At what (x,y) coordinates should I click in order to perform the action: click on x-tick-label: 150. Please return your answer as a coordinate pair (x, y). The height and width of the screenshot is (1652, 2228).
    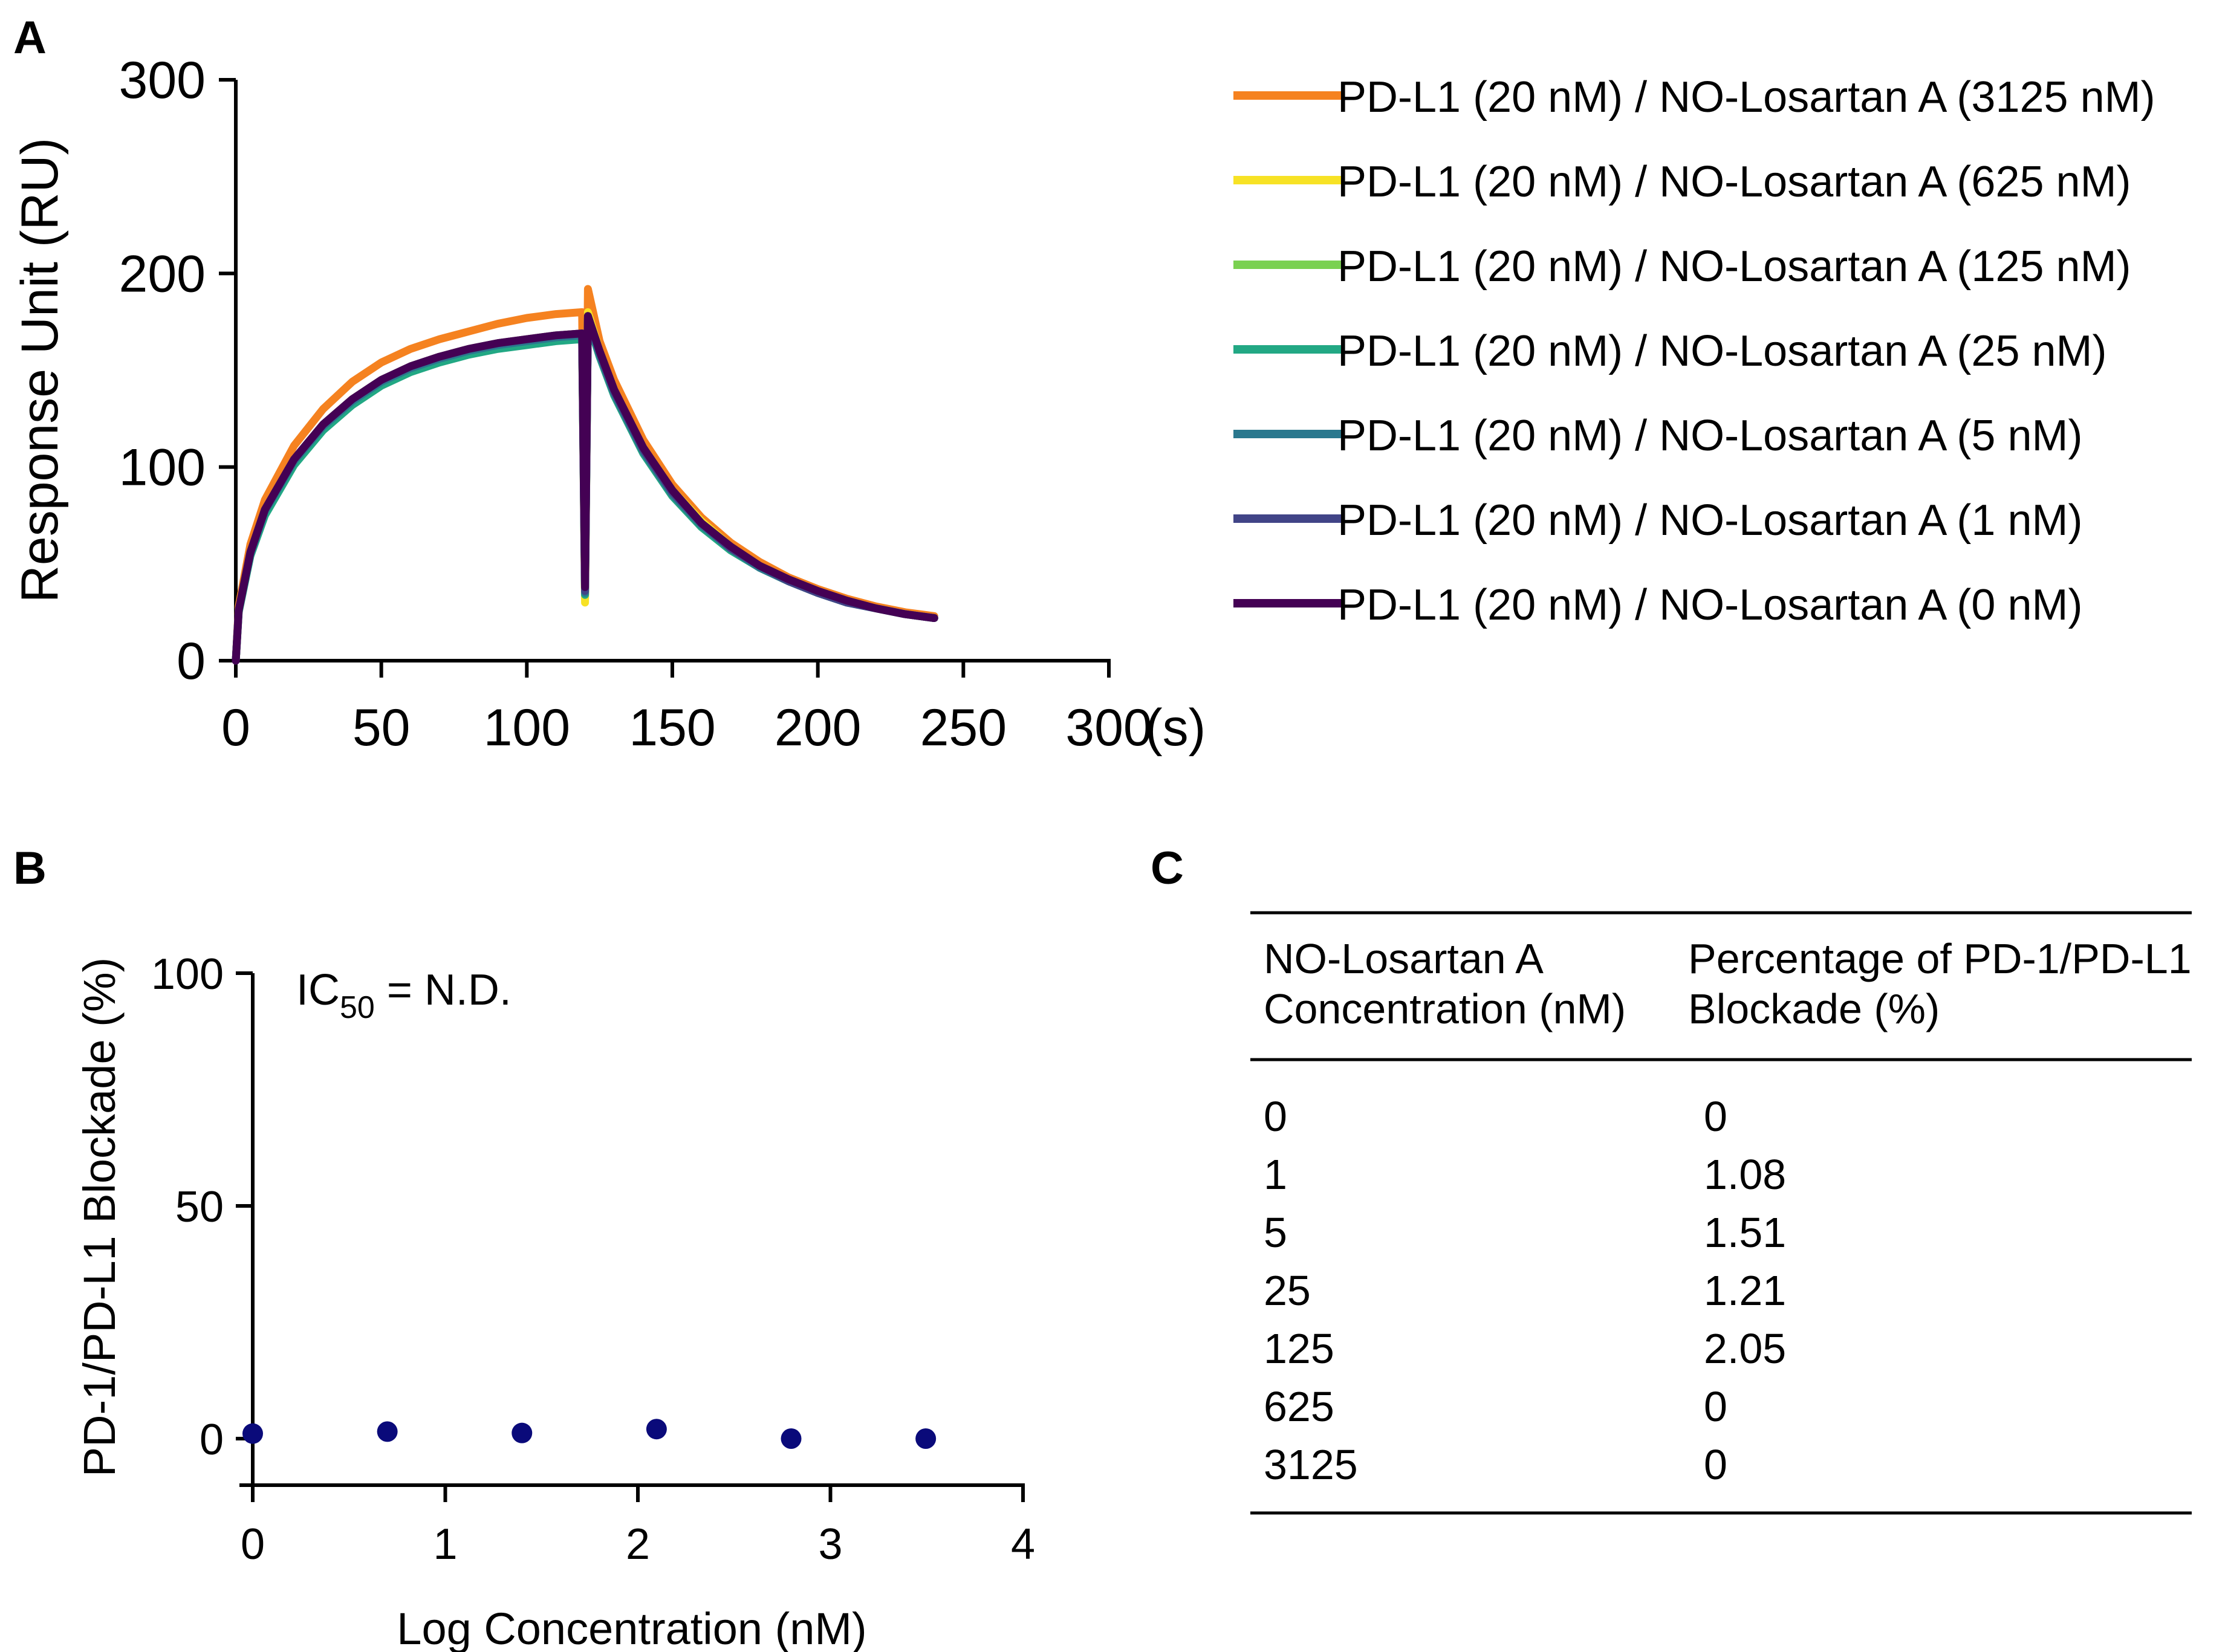
    Looking at the image, I should click on (672, 728).